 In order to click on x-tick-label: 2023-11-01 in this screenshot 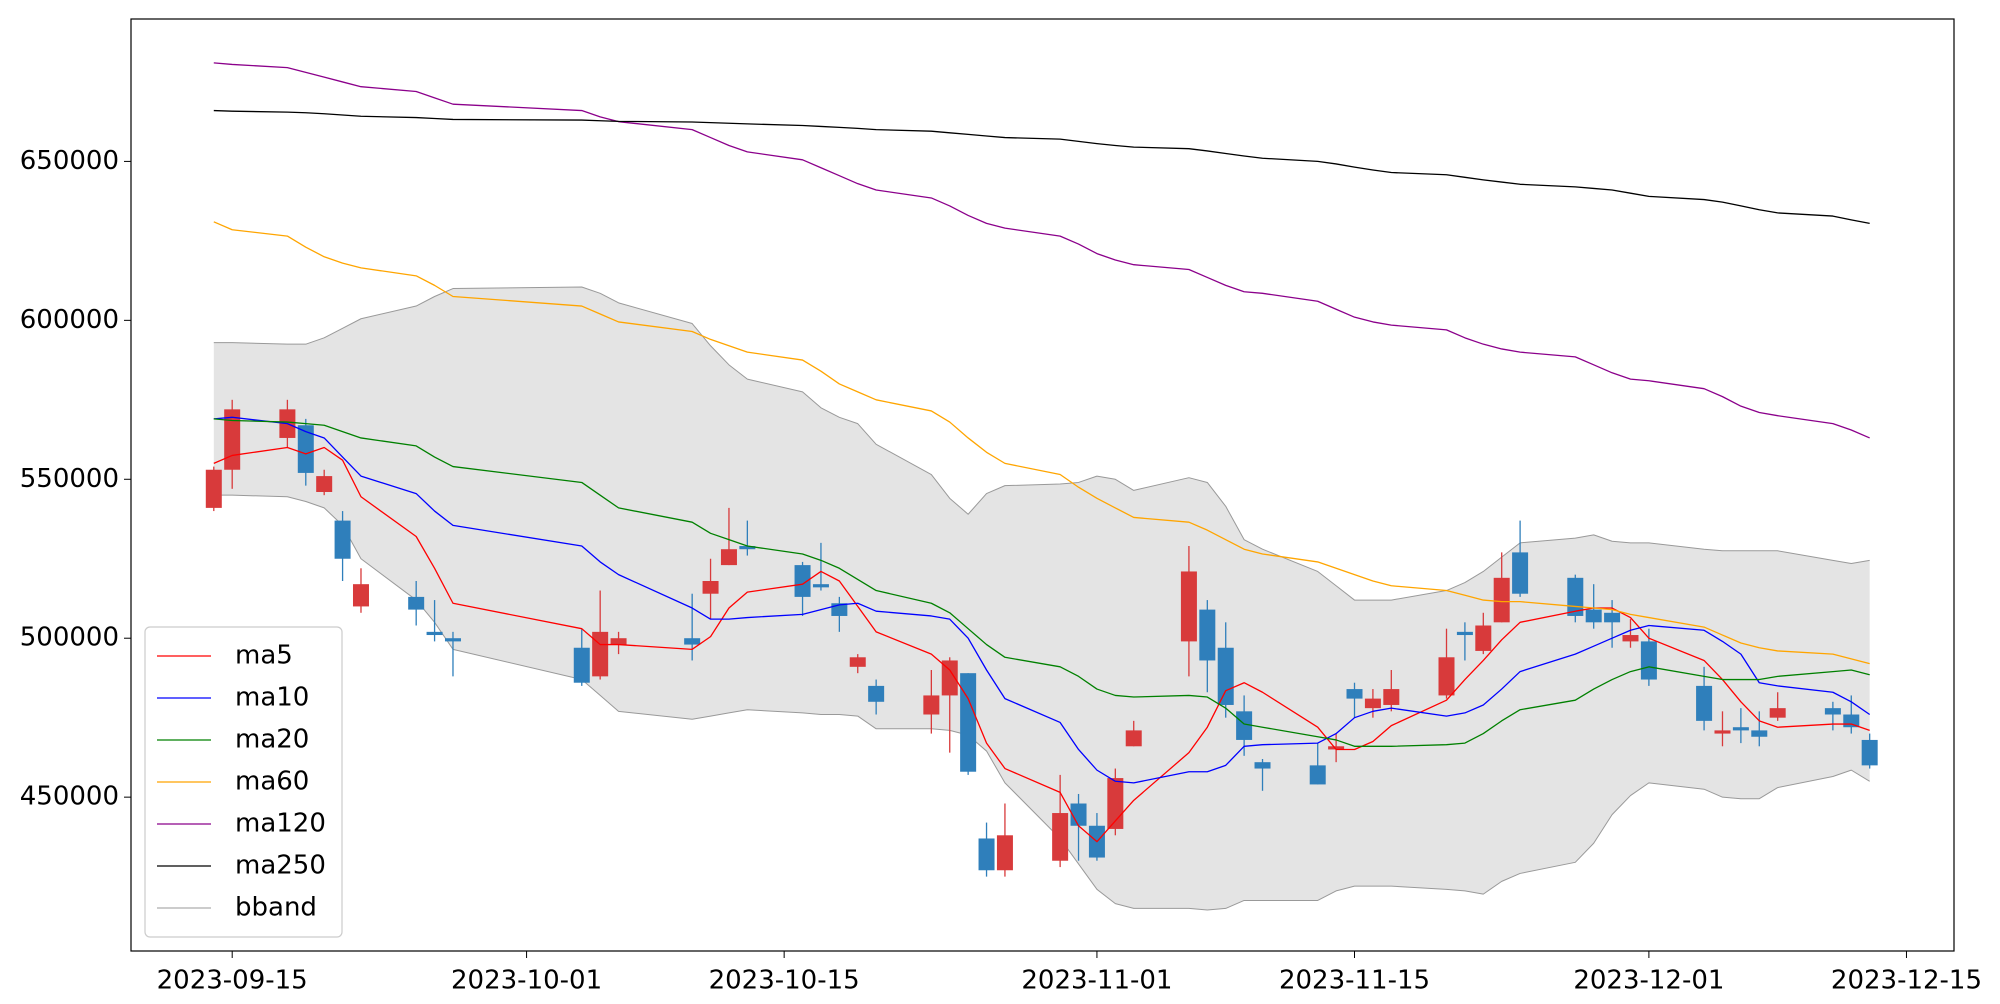, I will do `click(1096, 981)`.